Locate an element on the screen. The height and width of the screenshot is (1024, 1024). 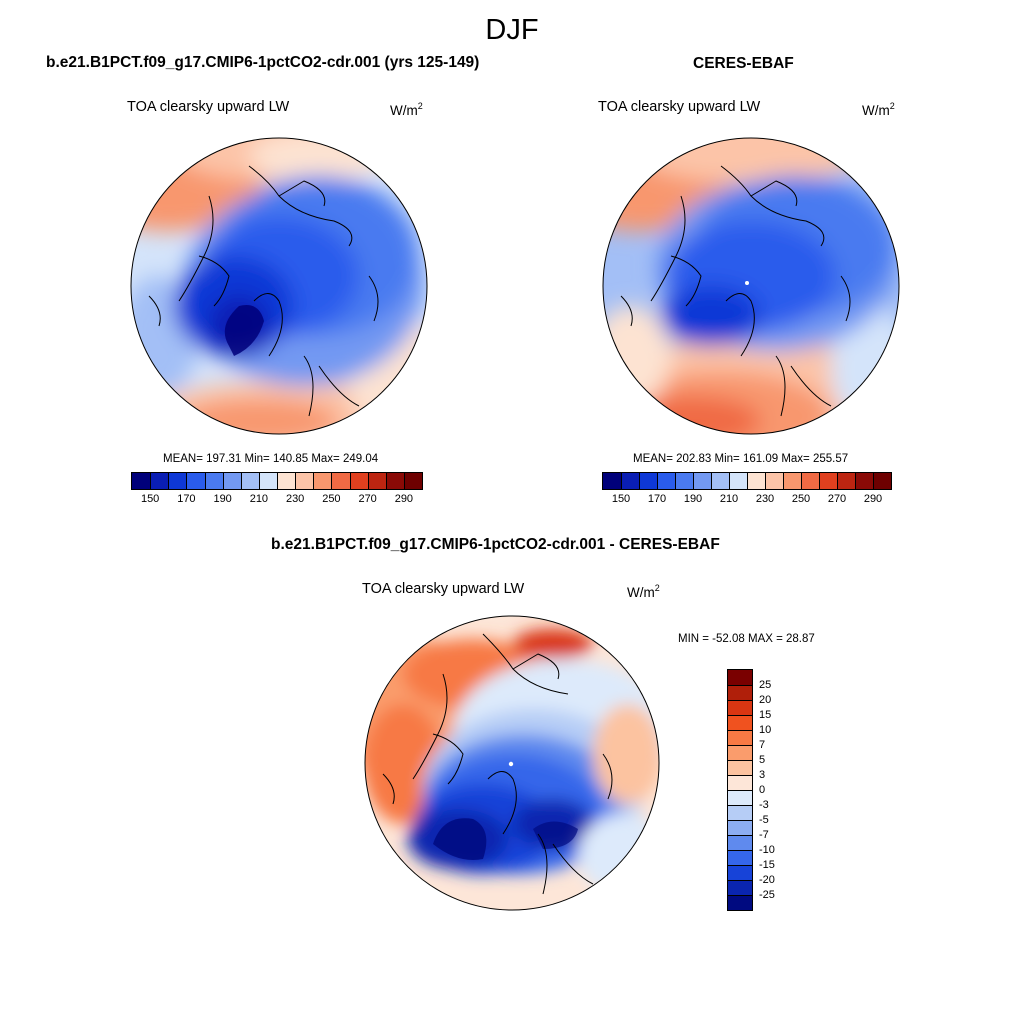
obs-colorbar-tick-label: 270 is located at coordinates (837, 499).